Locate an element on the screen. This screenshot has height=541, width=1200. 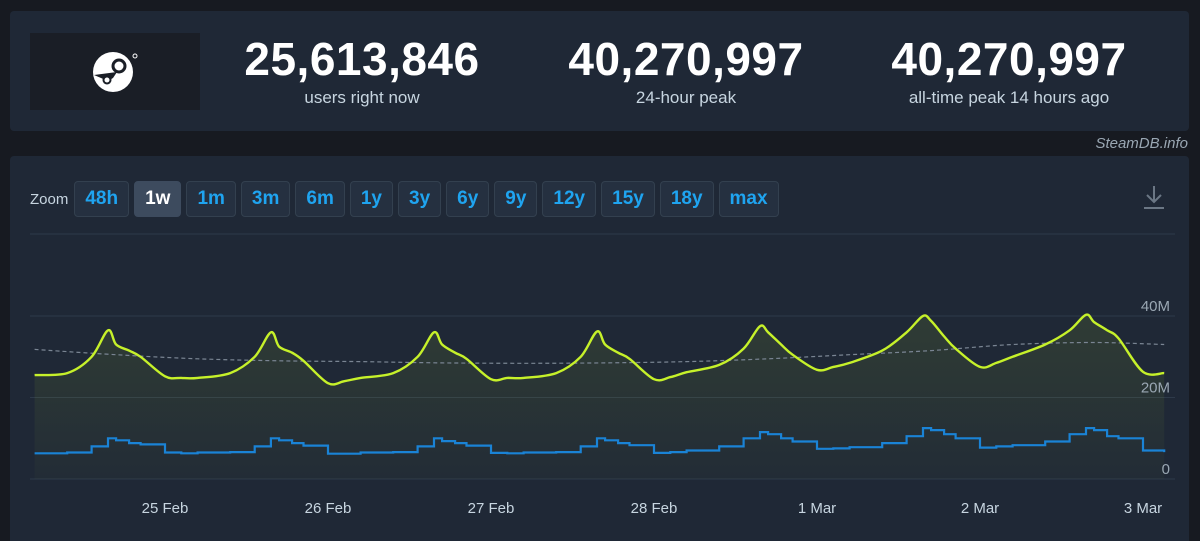
steam-logo-icon is located at coordinates (115, 71).